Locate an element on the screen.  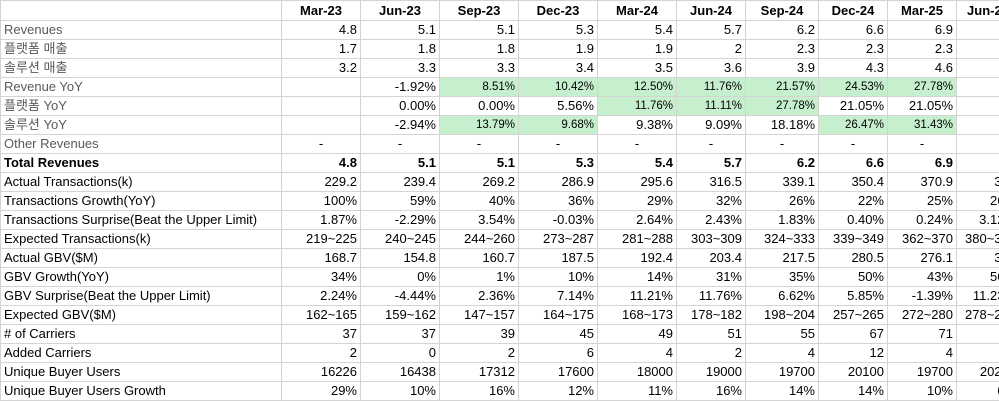
table-cell: 51 is located at coordinates (711, 334).